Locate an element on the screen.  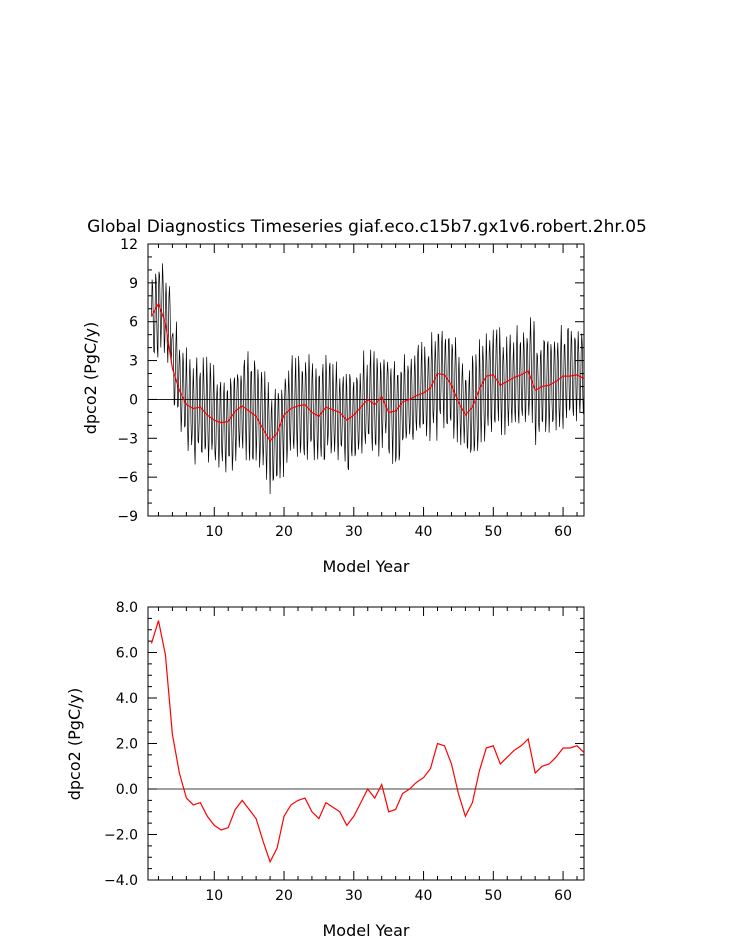
top-x-tick-label: 30 is located at coordinates (354, 532).